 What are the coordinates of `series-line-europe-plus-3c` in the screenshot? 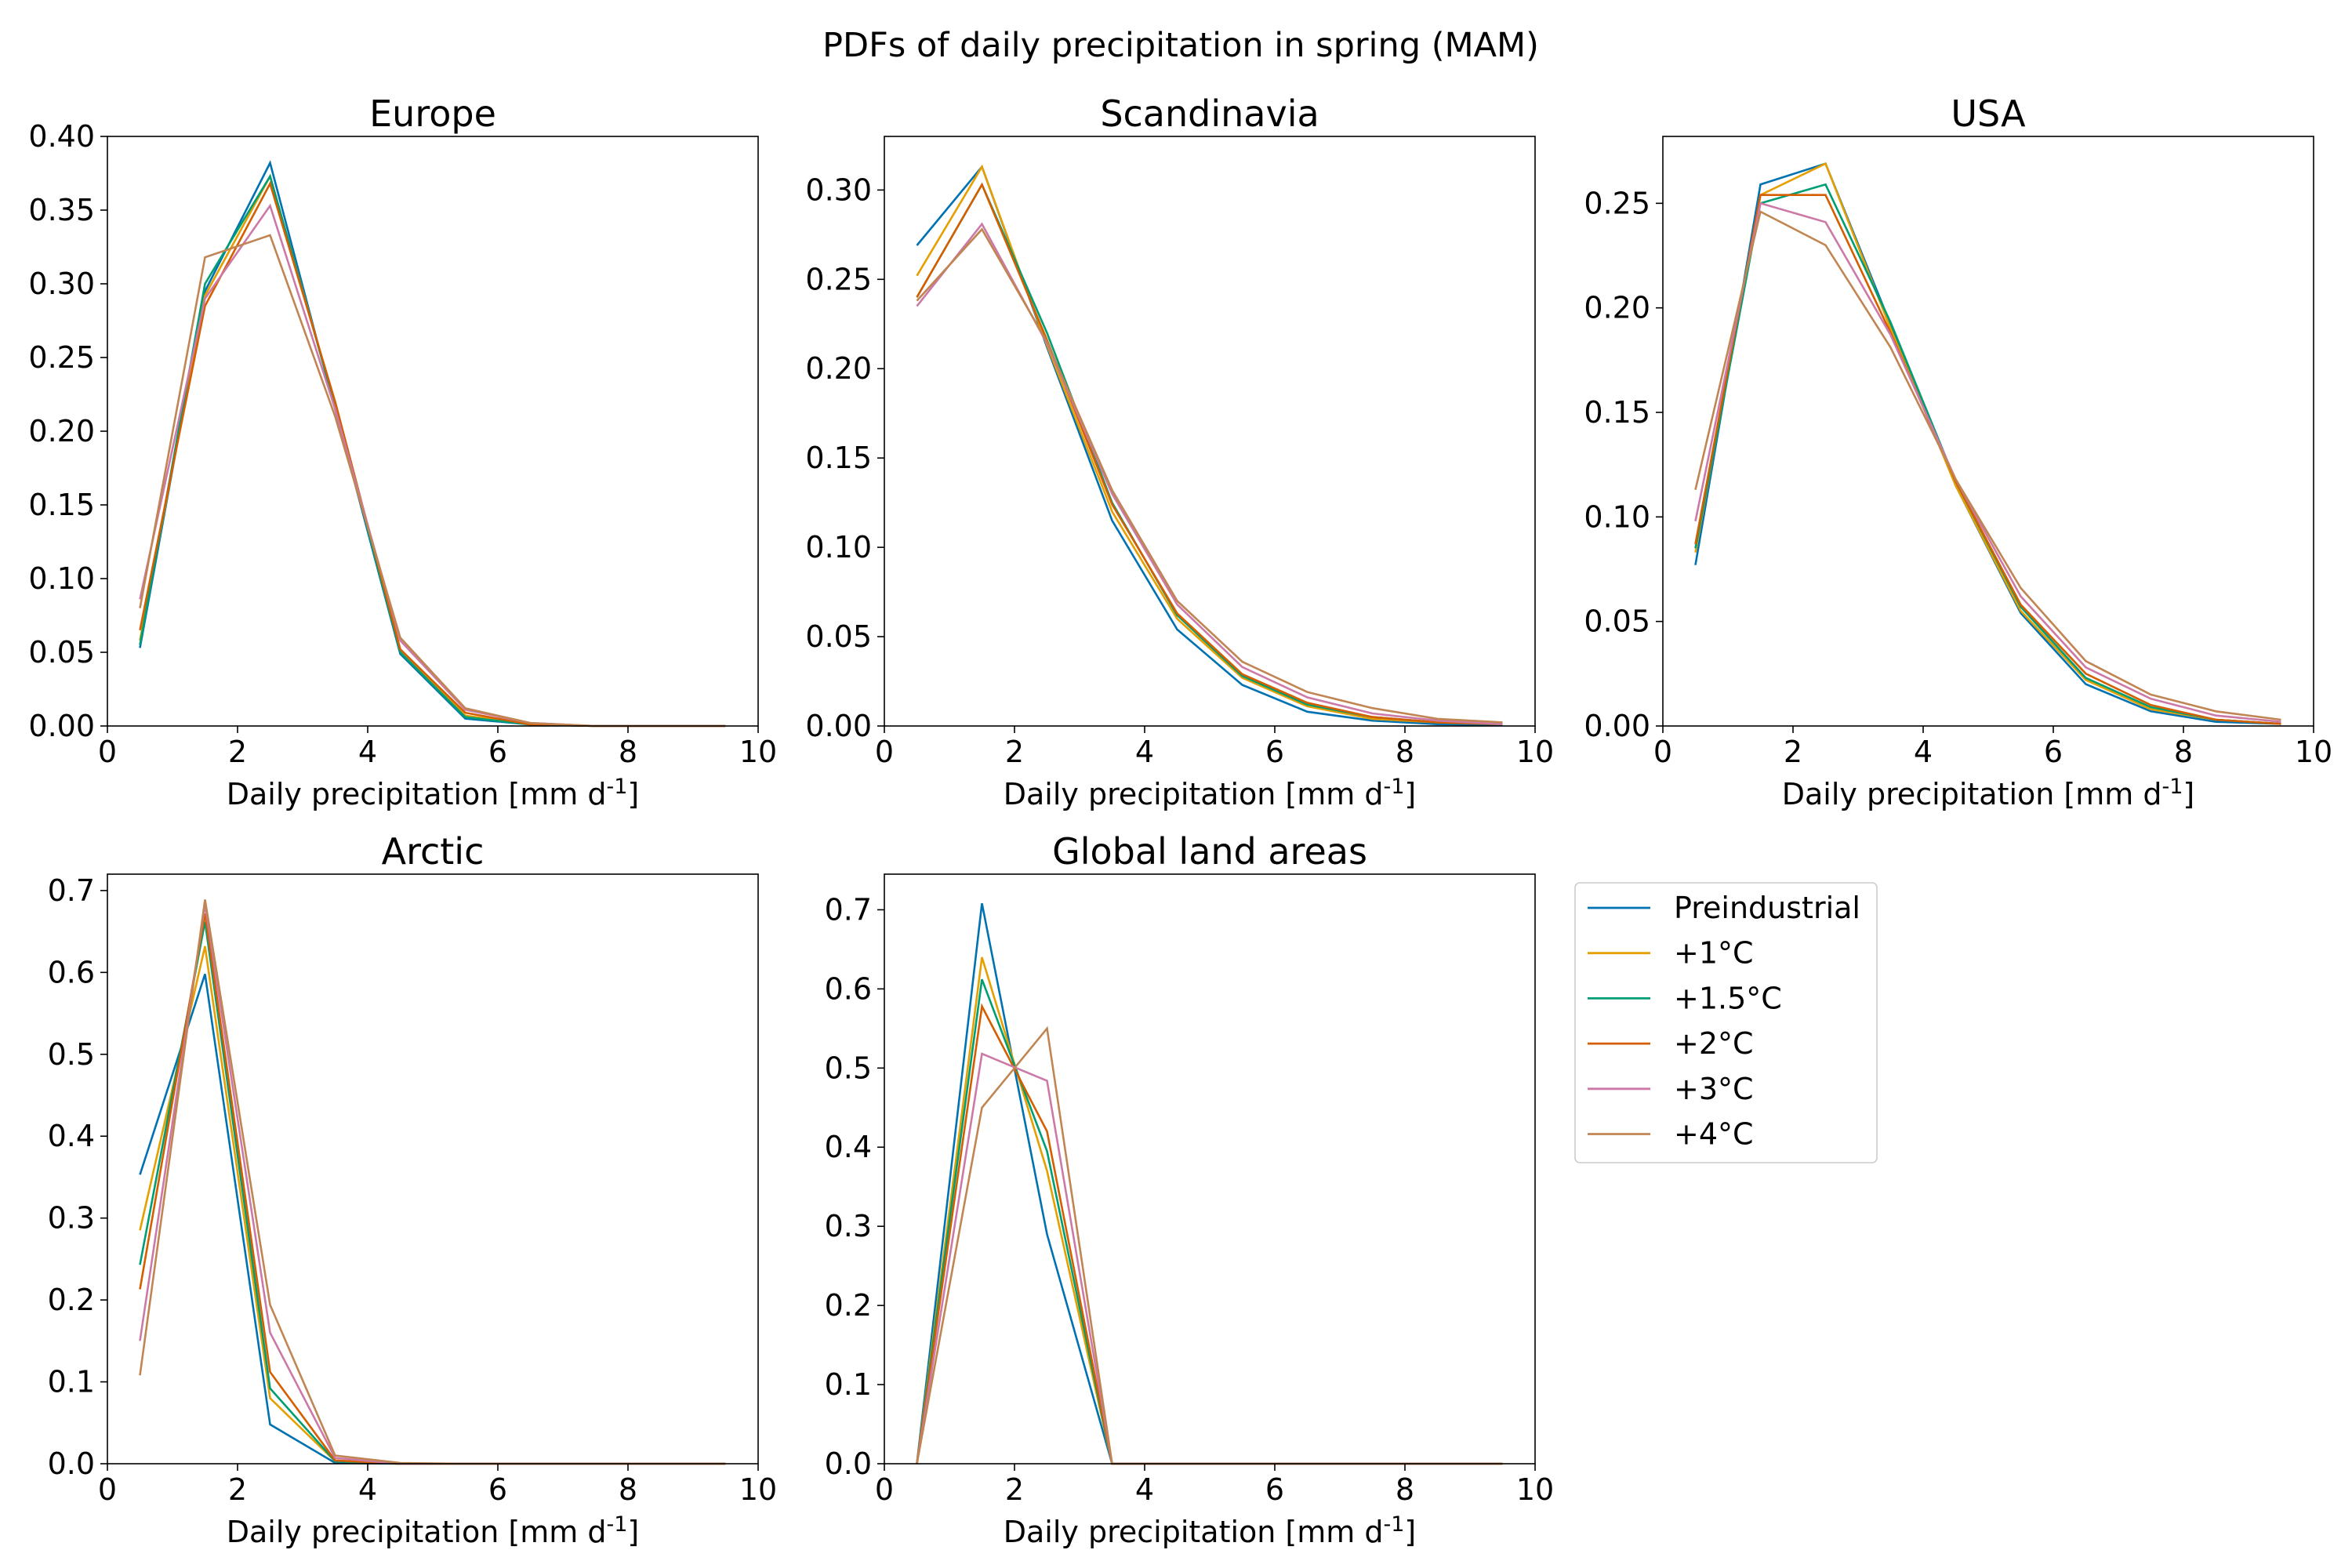 It's located at (433, 465).